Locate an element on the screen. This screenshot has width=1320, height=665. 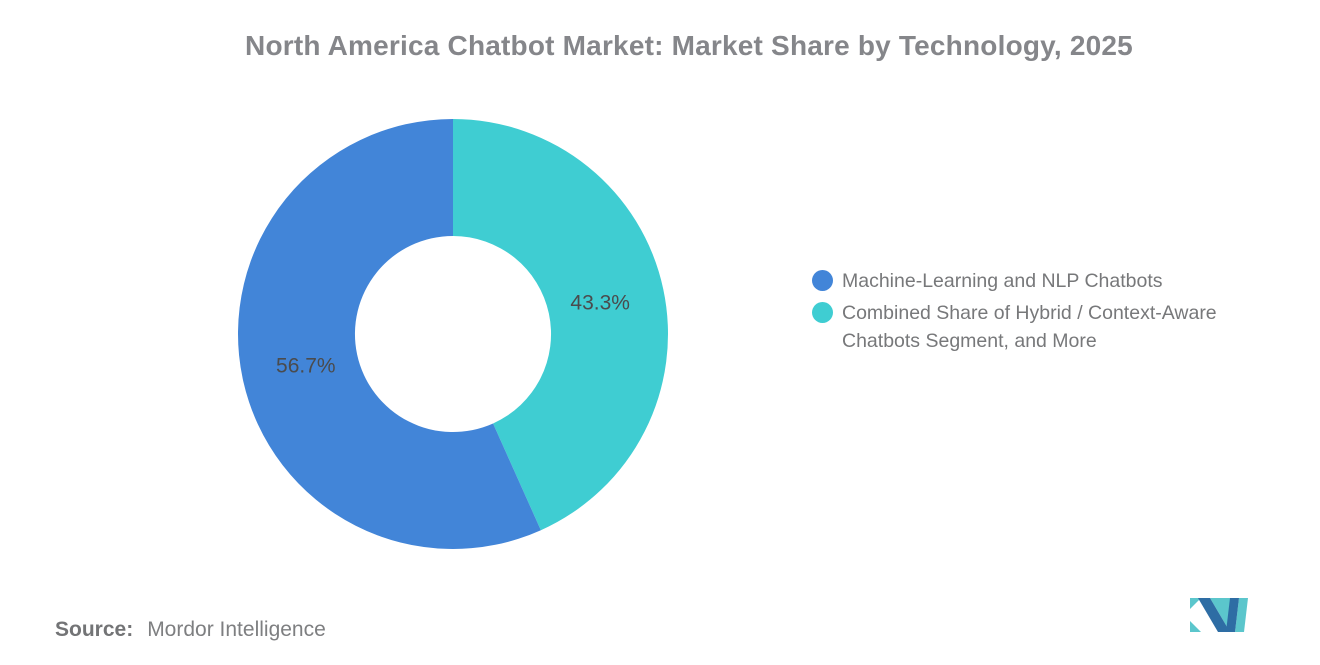
mordor-intelligence-logo is located at coordinates (1219, 615).